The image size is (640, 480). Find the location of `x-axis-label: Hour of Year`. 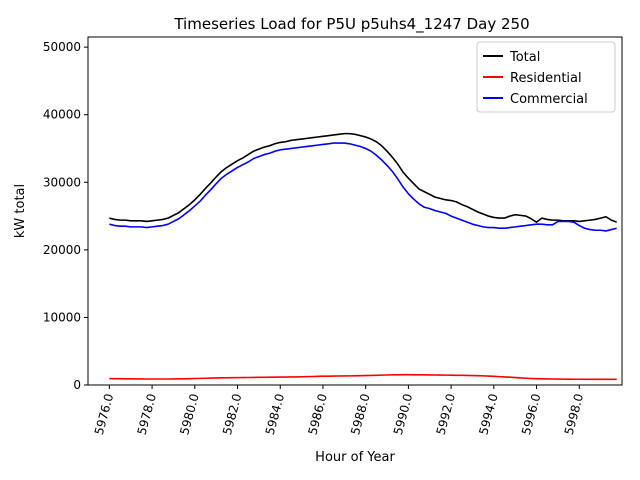

x-axis-label: Hour of Year is located at coordinates (355, 457).